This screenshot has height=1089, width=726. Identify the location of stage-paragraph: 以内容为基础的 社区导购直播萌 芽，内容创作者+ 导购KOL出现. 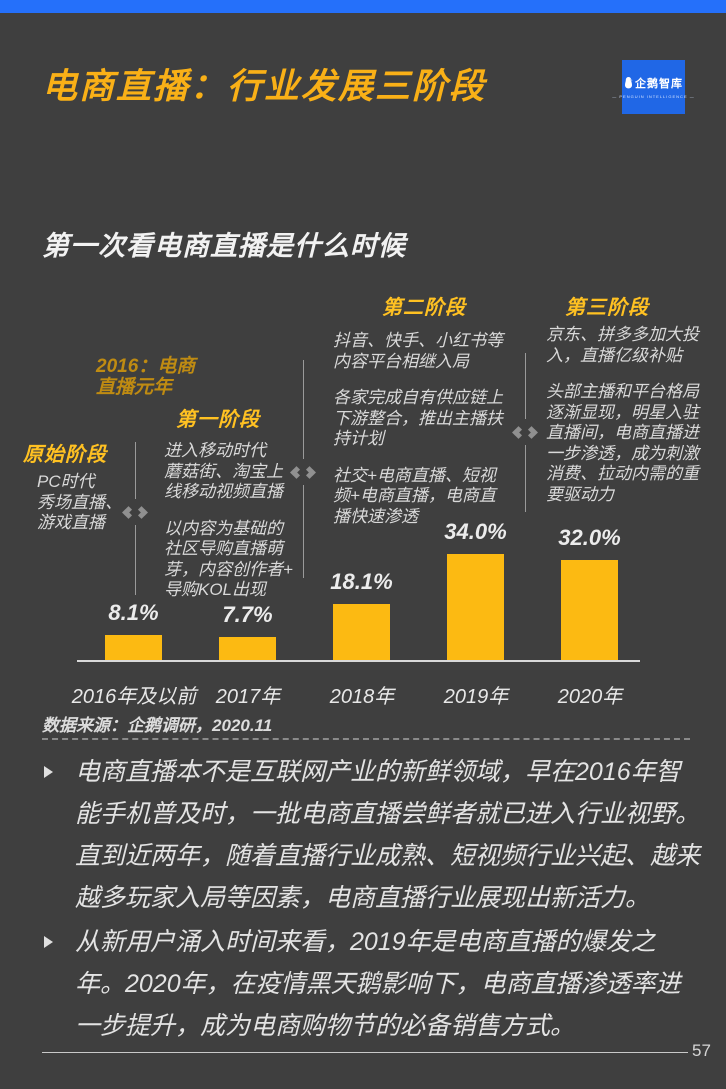
(228, 559).